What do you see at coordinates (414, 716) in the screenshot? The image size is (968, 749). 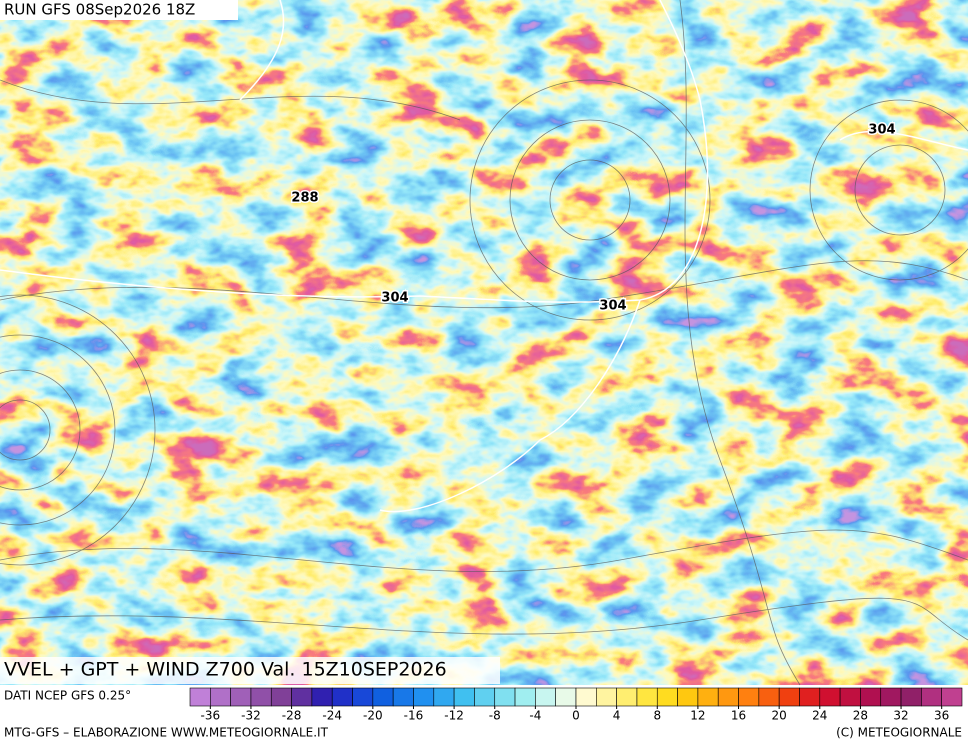 I see `colorbar-tick-label: -16` at bounding box center [414, 716].